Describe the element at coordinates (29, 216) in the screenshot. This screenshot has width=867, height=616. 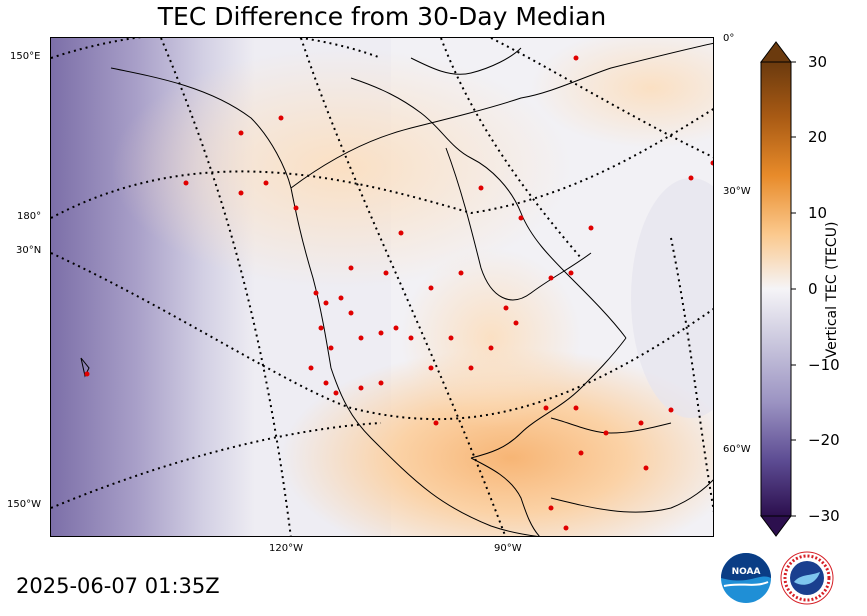
I see `label-180: 180°` at that location.